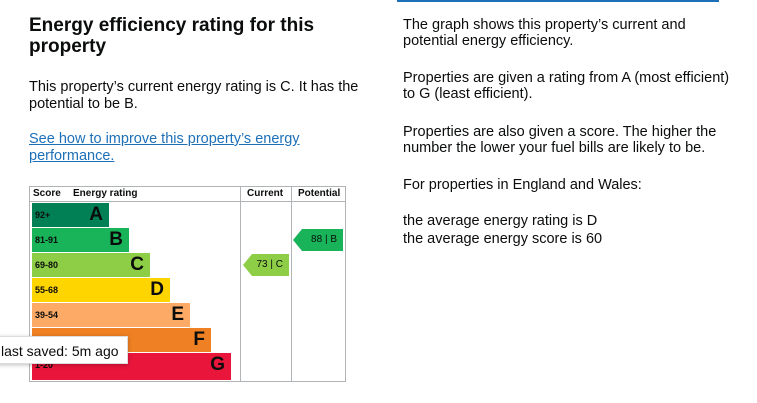 Image resolution: width=757 pixels, height=403 pixels. What do you see at coordinates (47, 315) in the screenshot?
I see `band-score-range: 39-54` at bounding box center [47, 315].